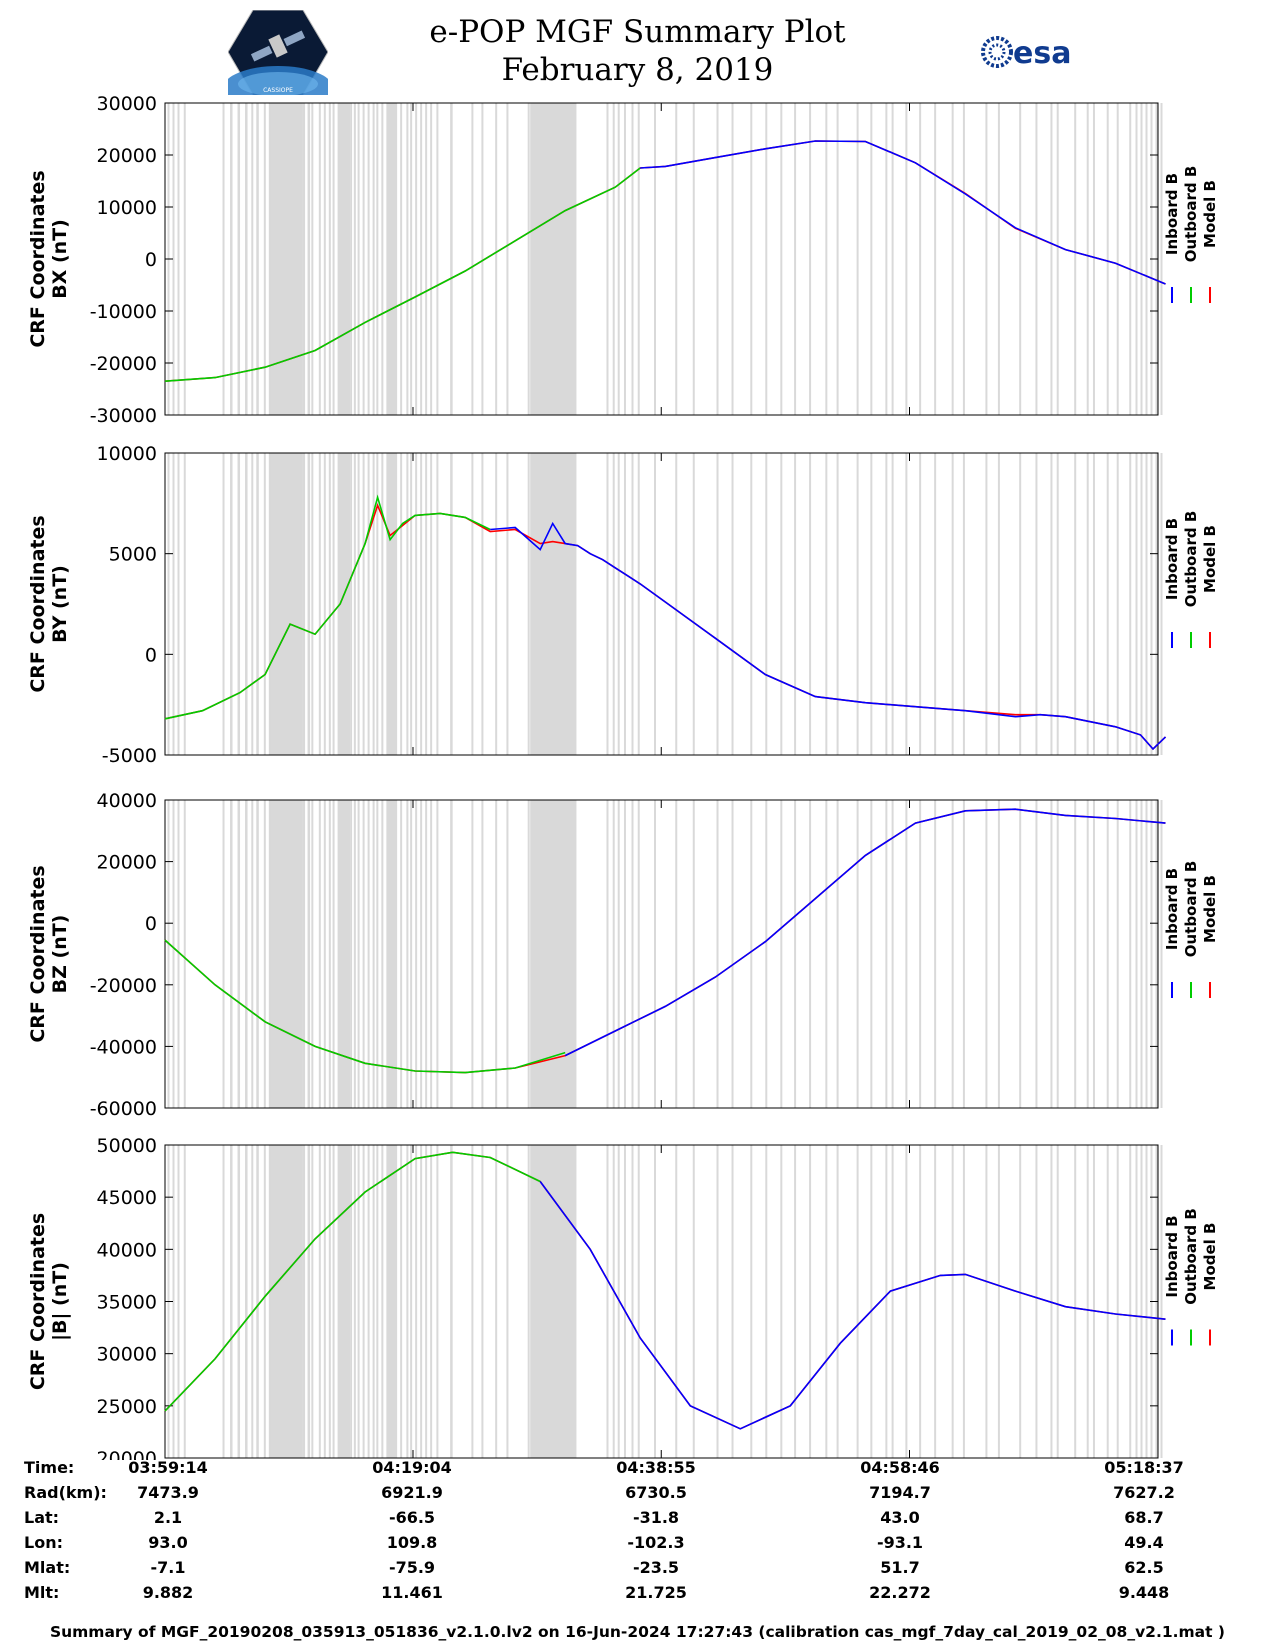 This screenshot has width=1275, height=1650. Describe the element at coordinates (127, 1303) in the screenshot. I see `y-tick-label: 35000` at that location.